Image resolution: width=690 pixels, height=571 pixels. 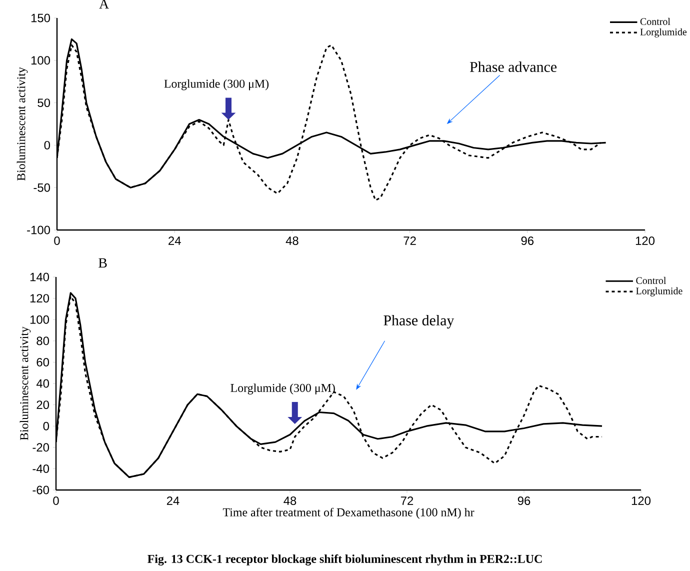 What do you see at coordinates (43, 383) in the screenshot?
I see `y-tick-label: 40` at bounding box center [43, 383].